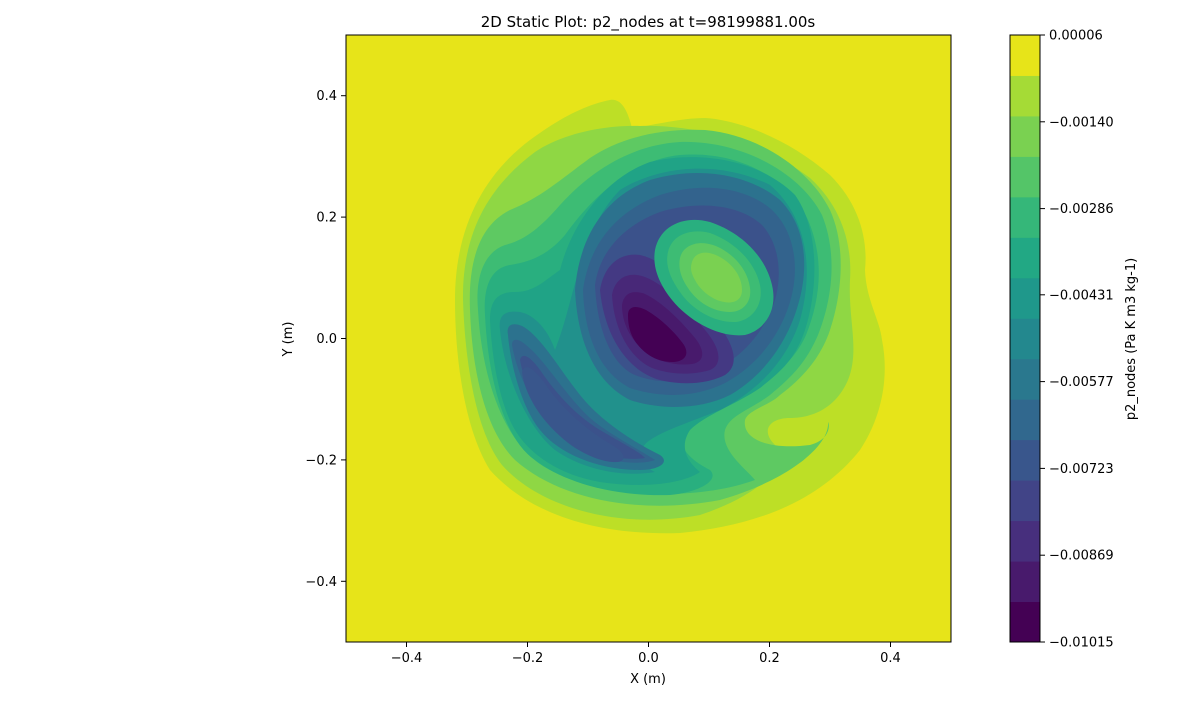  What do you see at coordinates (1081, 122) in the screenshot?
I see `colorbar-tick-label: −0.00140` at bounding box center [1081, 122].